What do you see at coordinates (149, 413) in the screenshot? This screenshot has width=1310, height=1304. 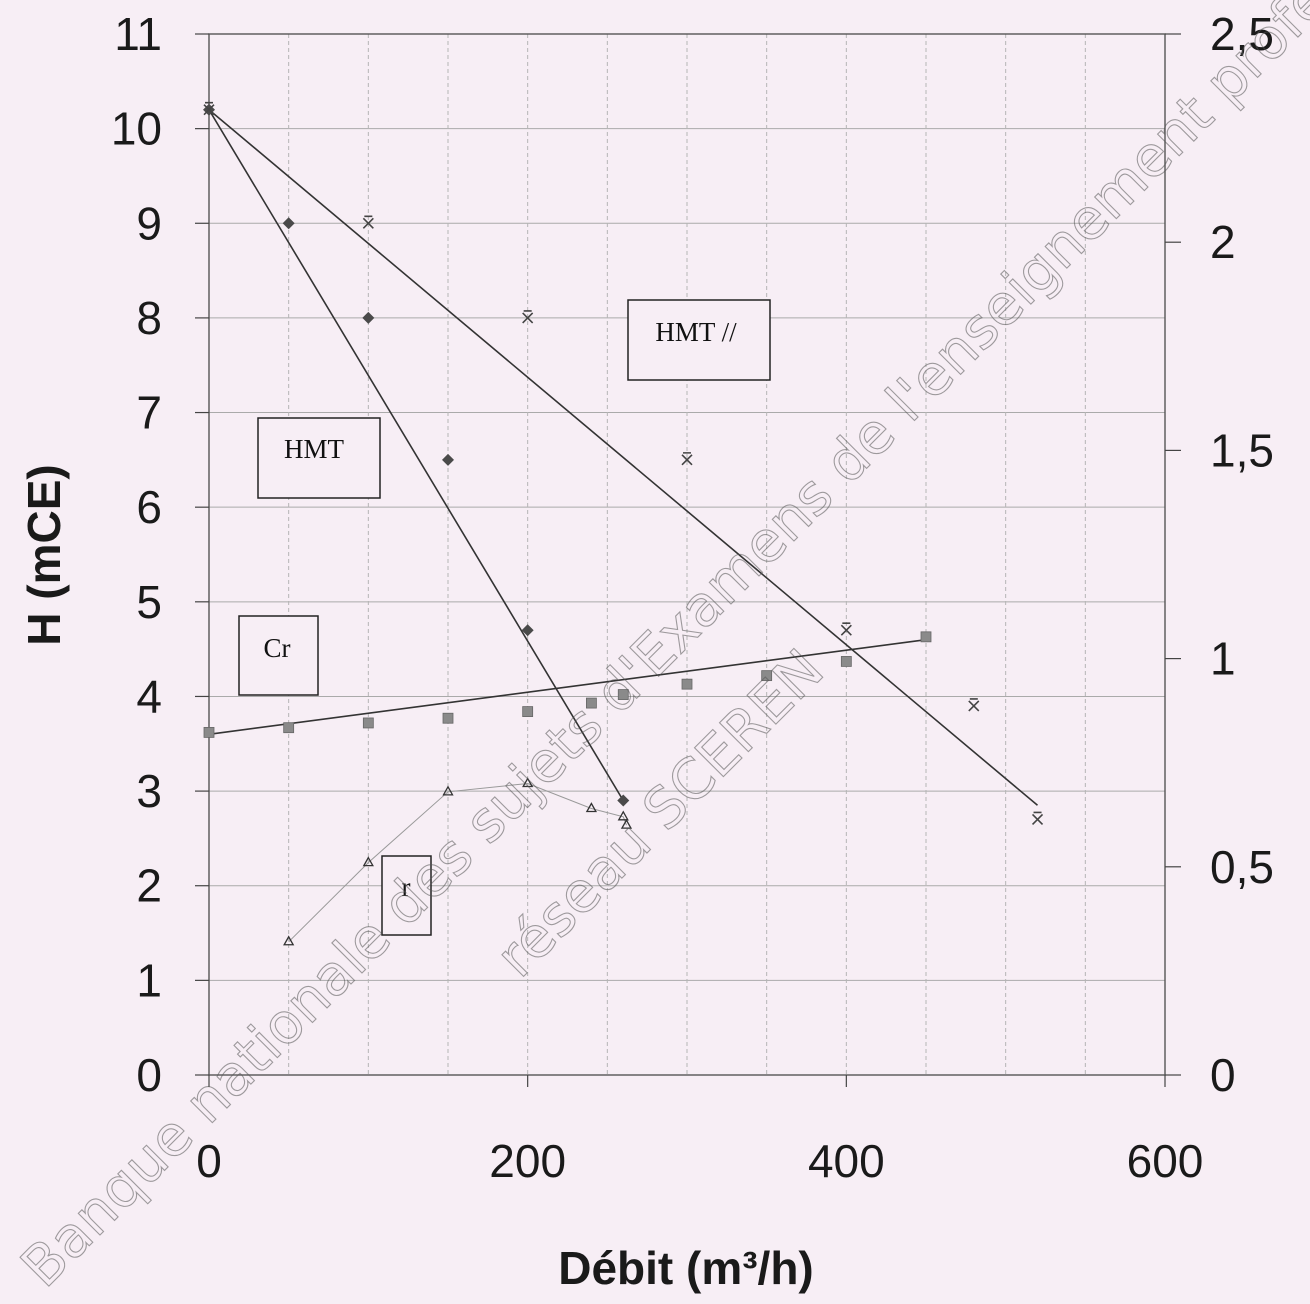 I see `y-tick-label: 7` at bounding box center [149, 413].